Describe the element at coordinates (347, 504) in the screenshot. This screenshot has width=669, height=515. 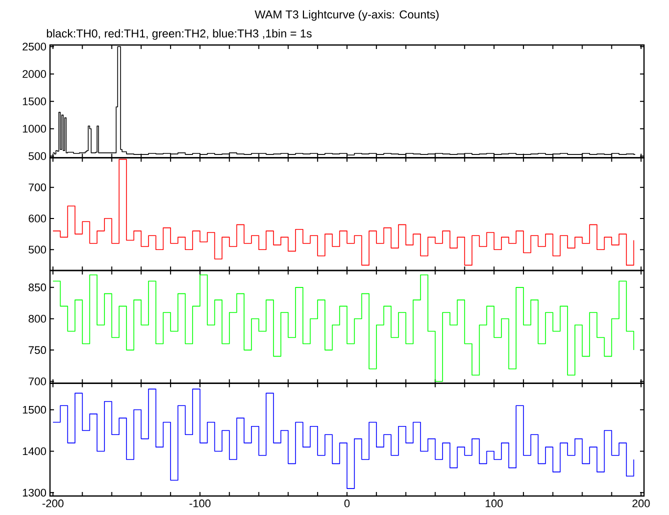
I see `x-tick-label: 0` at that location.